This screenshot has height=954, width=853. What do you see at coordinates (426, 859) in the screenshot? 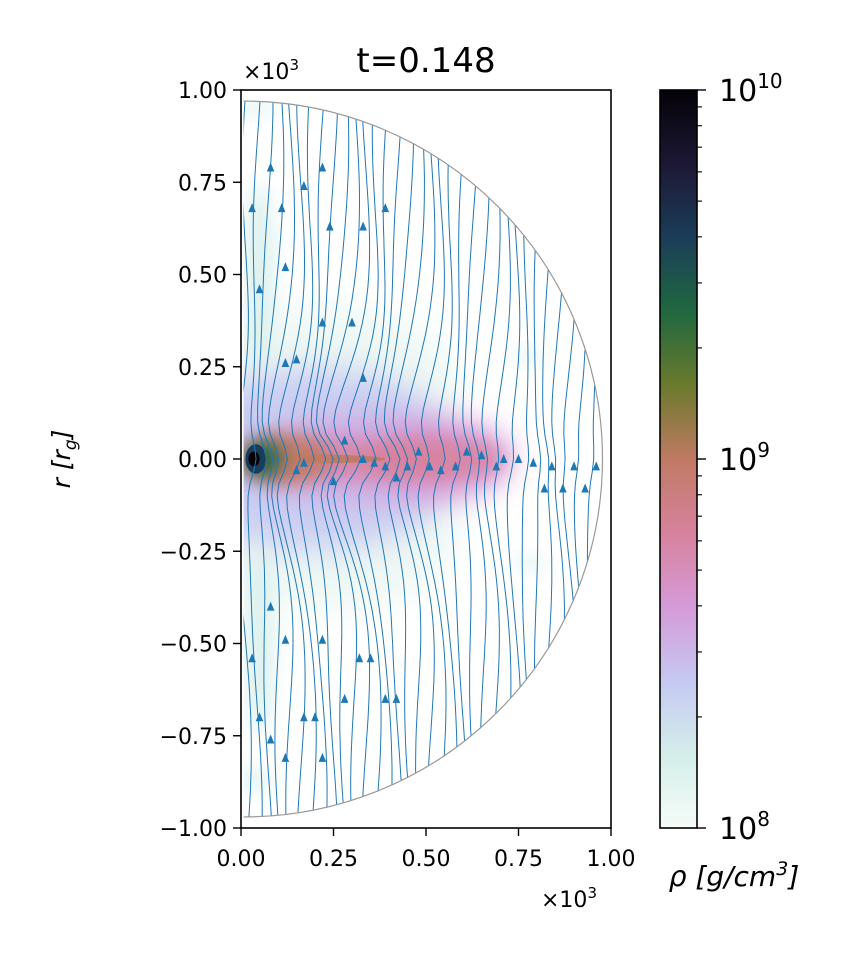
I see `x-tick-label: 0.50` at bounding box center [426, 859].